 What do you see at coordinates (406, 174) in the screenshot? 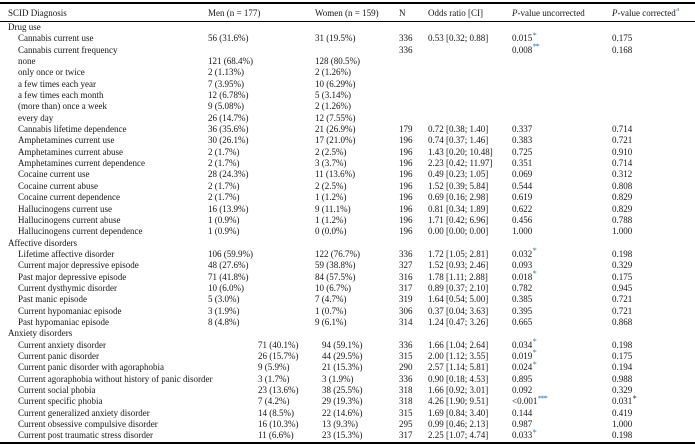
I see `n-value: 196` at bounding box center [406, 174].